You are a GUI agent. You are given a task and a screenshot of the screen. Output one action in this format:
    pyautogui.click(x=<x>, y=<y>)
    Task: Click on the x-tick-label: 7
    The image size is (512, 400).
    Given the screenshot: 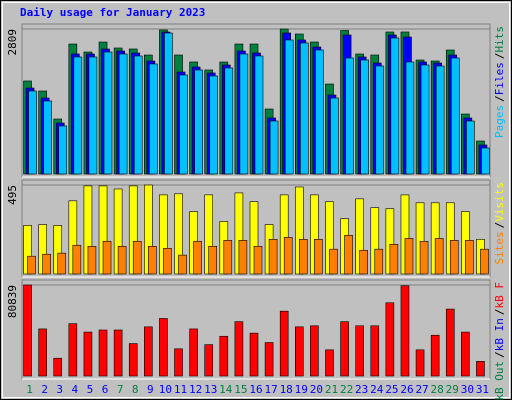 What is the action you would take?
    pyautogui.click(x=120, y=389)
    